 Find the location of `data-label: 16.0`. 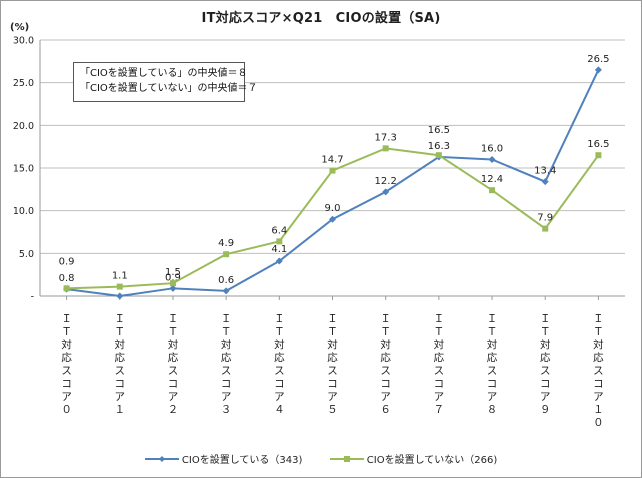

data-label: 16.0 is located at coordinates (492, 148).